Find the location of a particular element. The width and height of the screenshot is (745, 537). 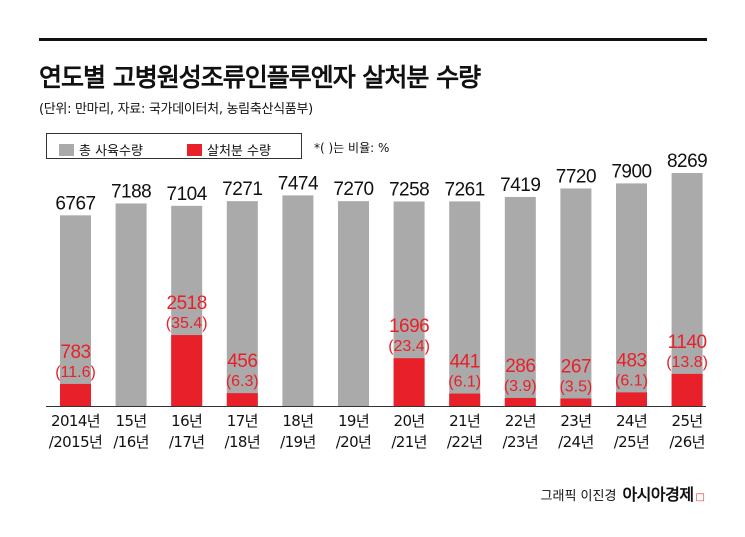

bar-cull-ratio-2: (35.4) is located at coordinates (187, 323).